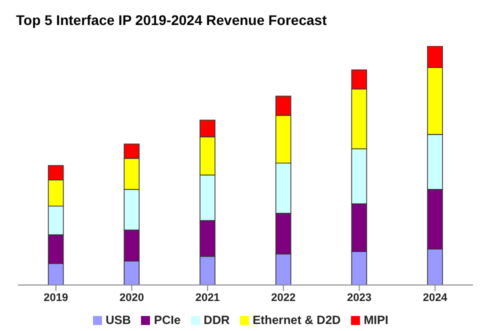 This screenshot has width=491, height=331. I want to click on legend-label: Ethernet & D2D, so click(296, 320).